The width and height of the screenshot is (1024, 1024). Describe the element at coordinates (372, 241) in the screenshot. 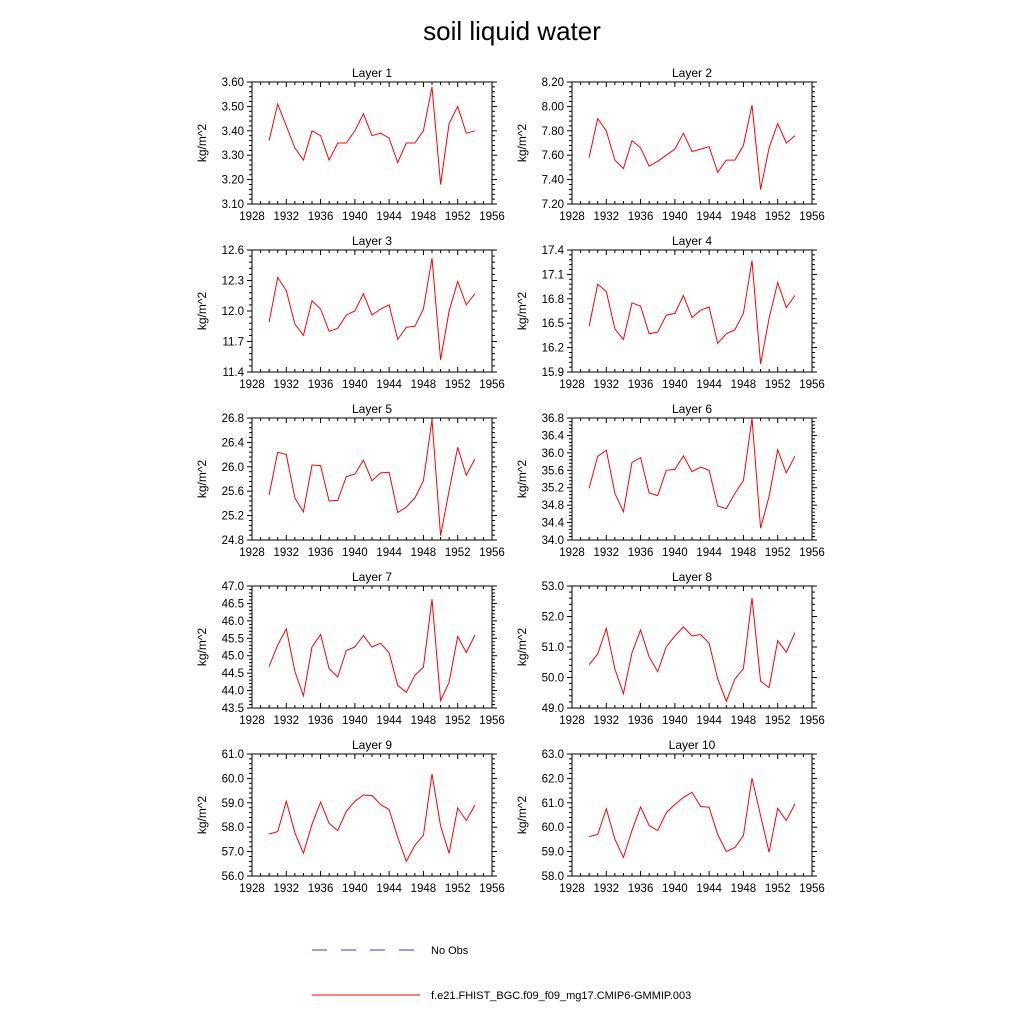

I see `panel-title: Layer 3` at that location.